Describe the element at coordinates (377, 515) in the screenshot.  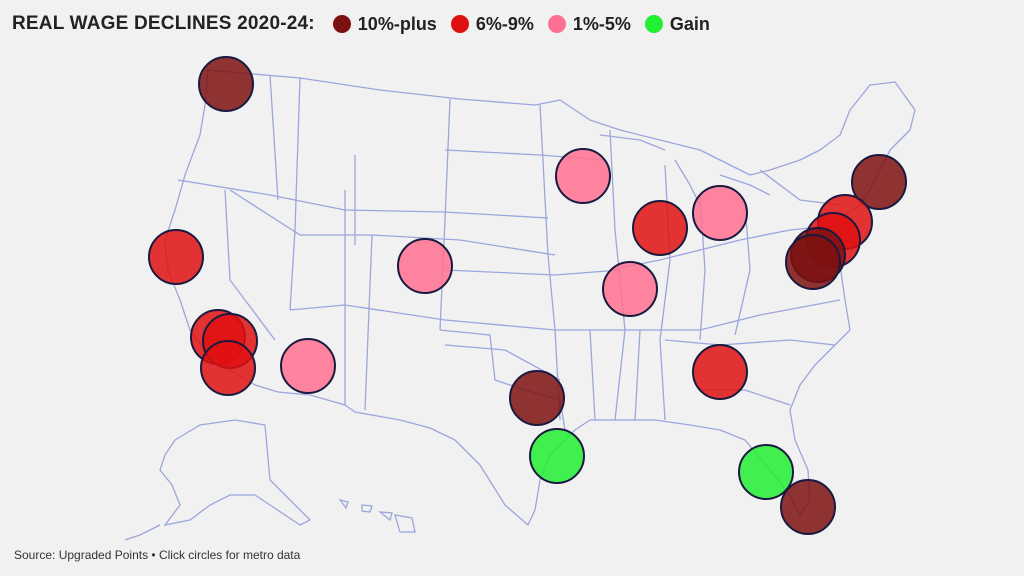
I see `hawaii` at that location.